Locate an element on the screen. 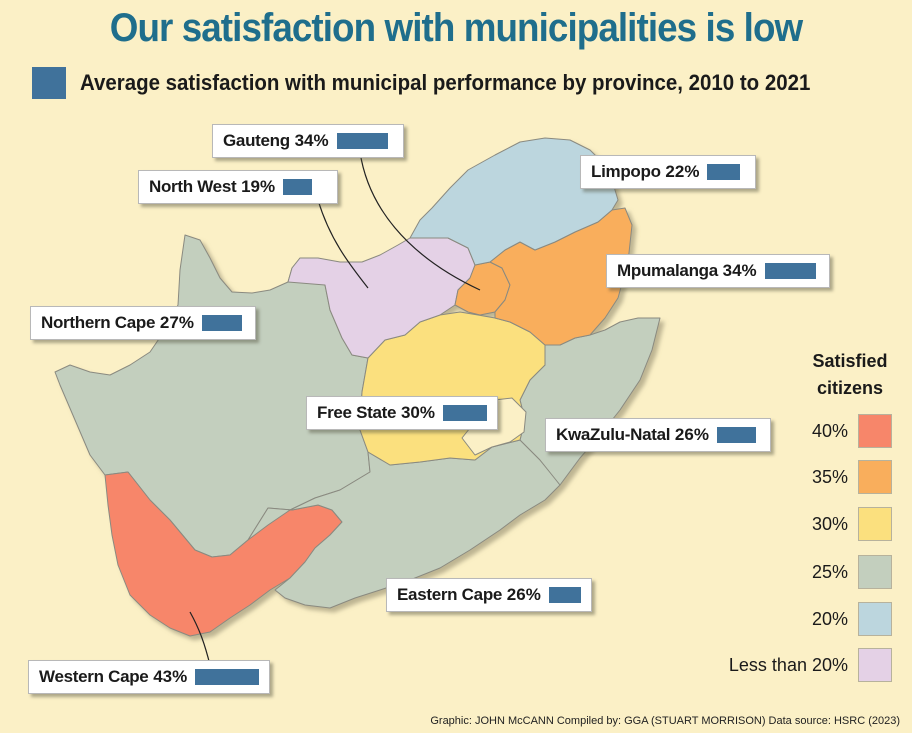 This screenshot has width=912, height=733. label-western-cape: Western Cape 43% is located at coordinates (149, 677).